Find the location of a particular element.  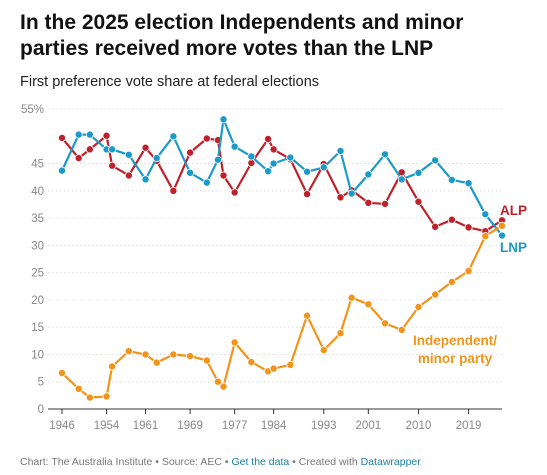

x-tick-label: 1969 is located at coordinates (190, 426).